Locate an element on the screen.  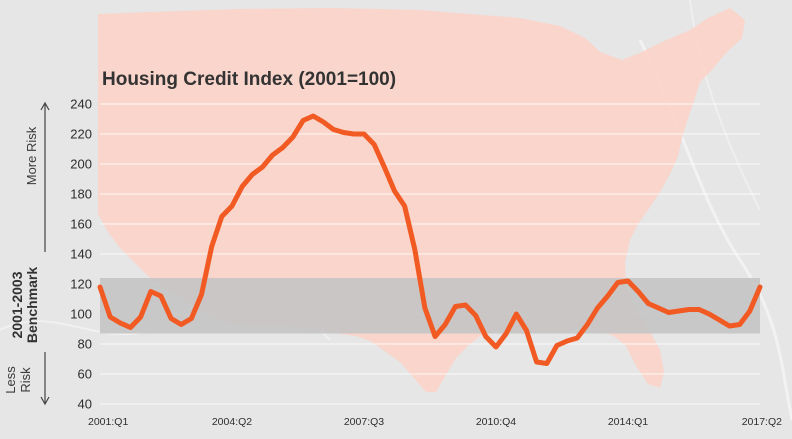
y-tick-label: 40 is located at coordinates (85, 404).